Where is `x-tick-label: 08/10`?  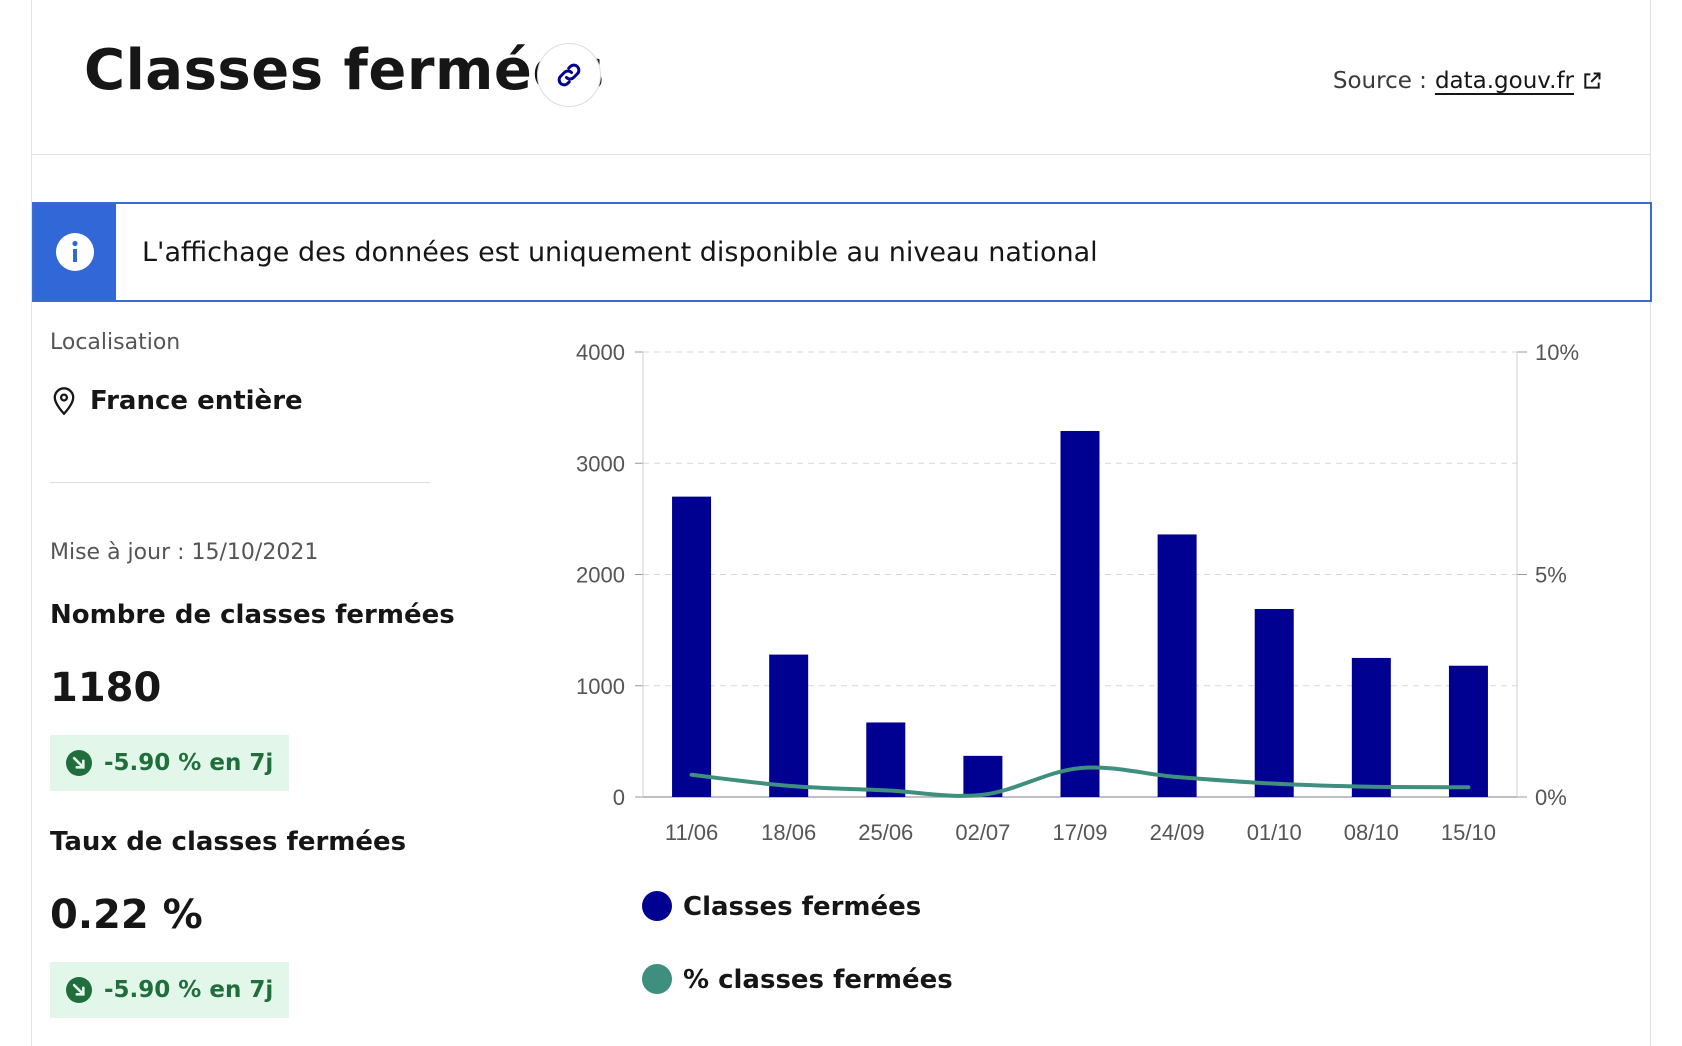
x-tick-label: 08/10 is located at coordinates (1371, 832).